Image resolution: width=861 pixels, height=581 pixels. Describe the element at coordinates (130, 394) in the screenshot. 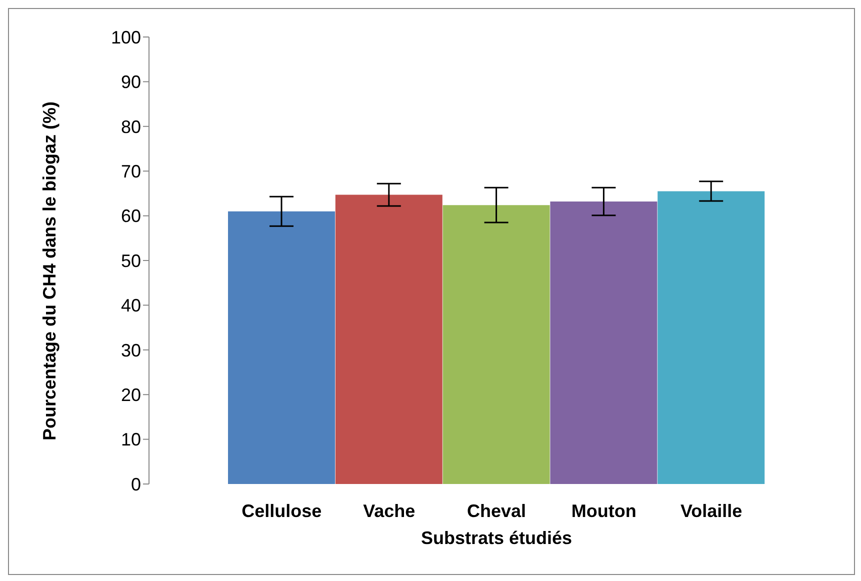

I see `y-tick-label: 20` at that location.